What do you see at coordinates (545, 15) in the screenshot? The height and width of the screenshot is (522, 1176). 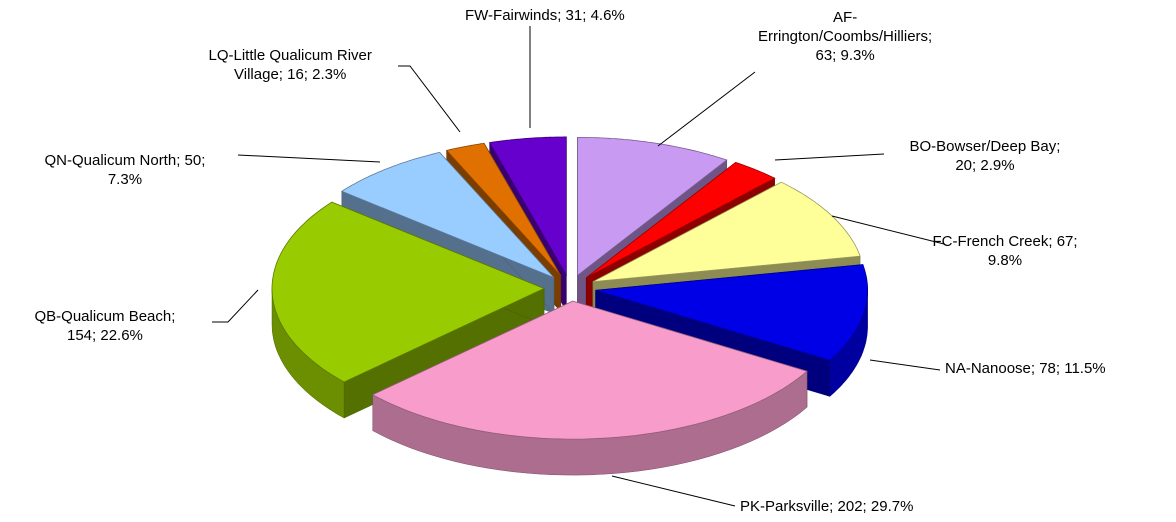 I see `data-label: FW-Fairwinds; 31; 4.6%` at bounding box center [545, 15].